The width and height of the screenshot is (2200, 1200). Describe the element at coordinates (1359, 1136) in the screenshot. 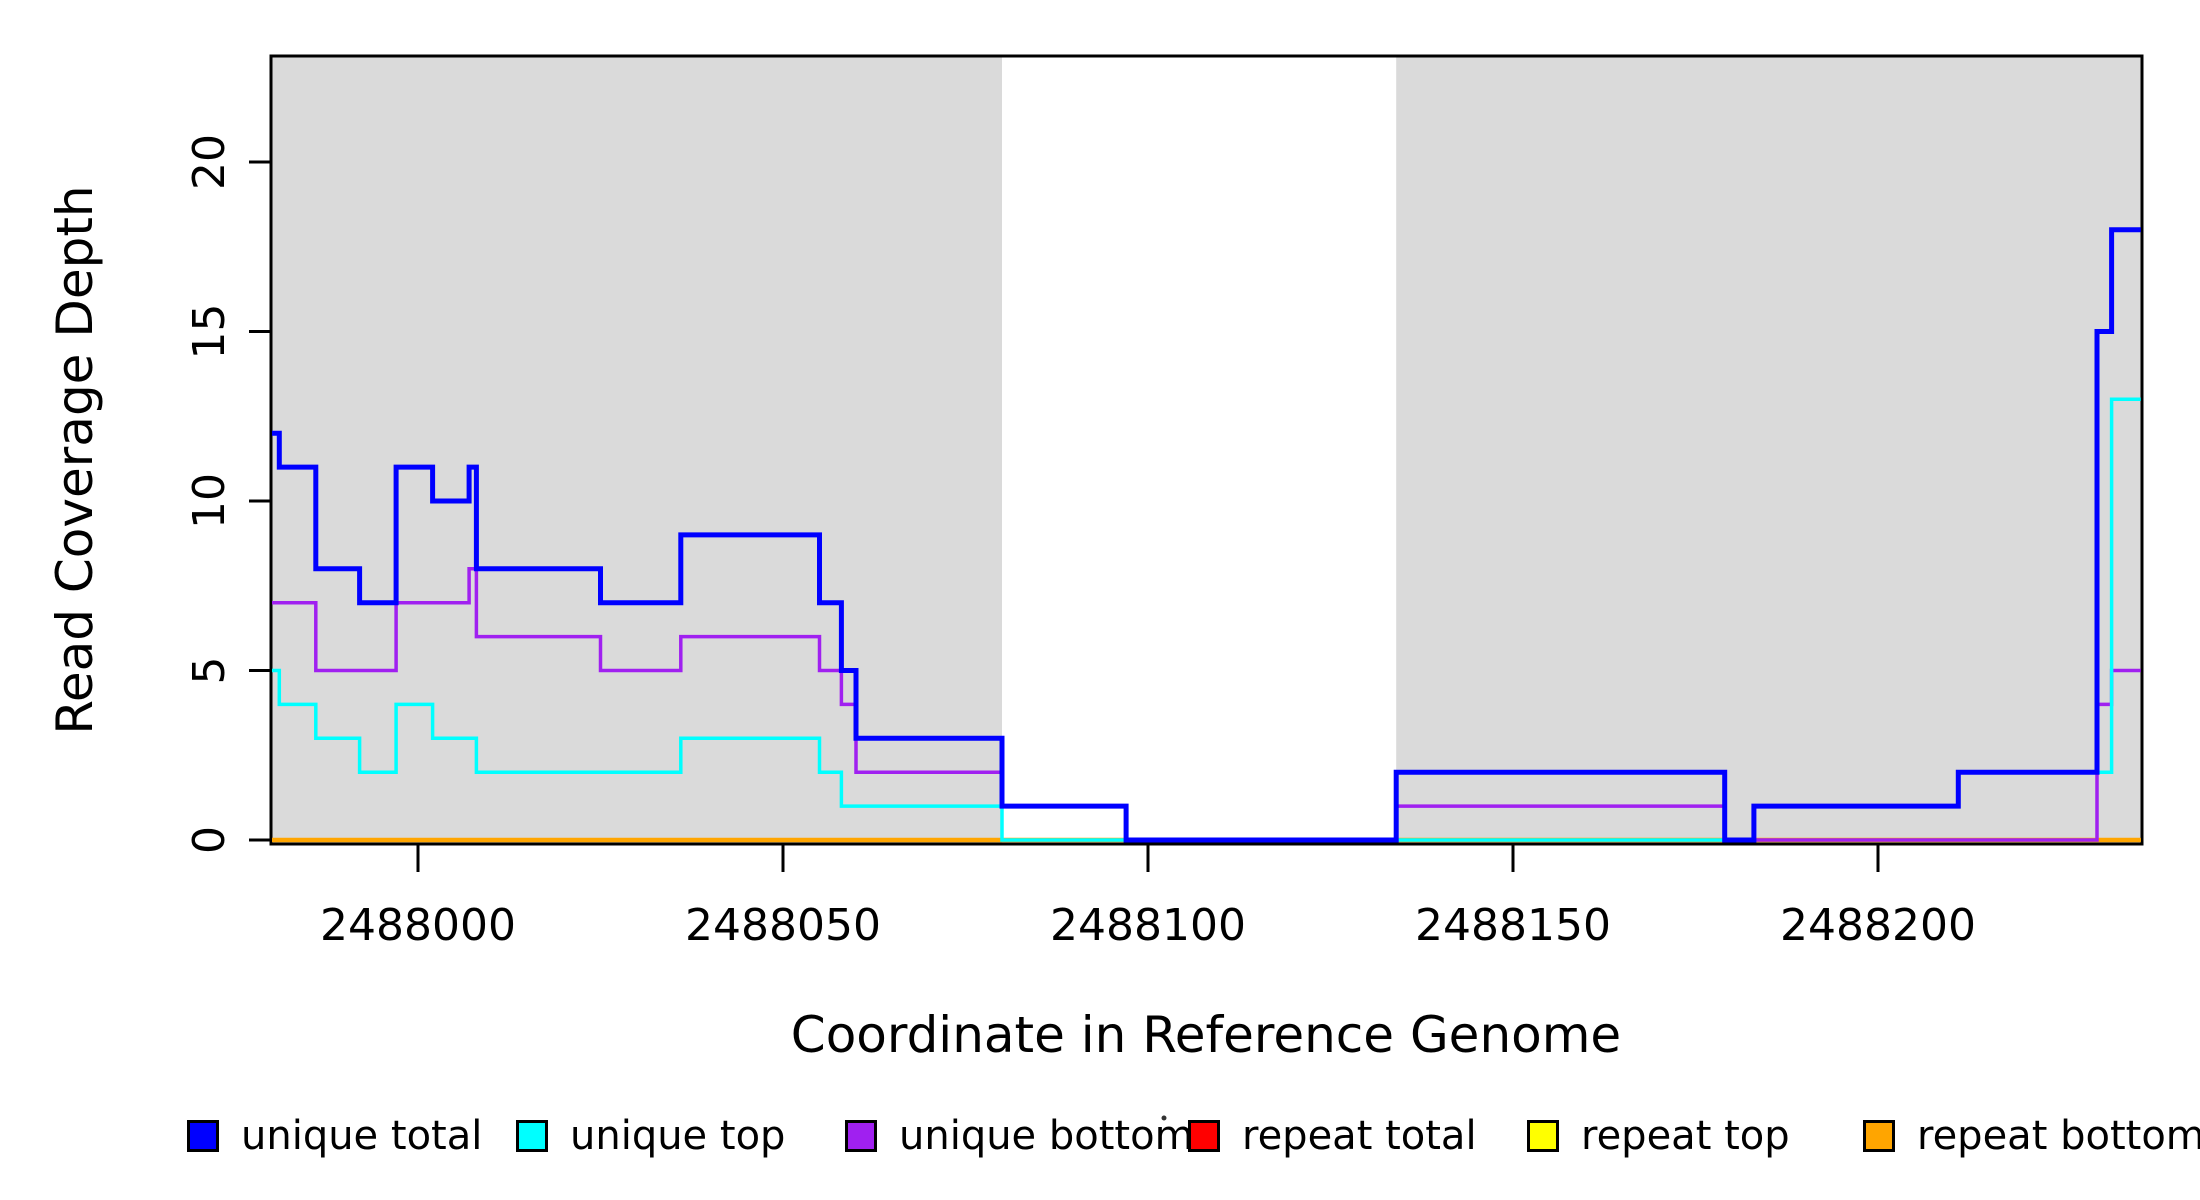

I see `legend-label: repeat total` at that location.